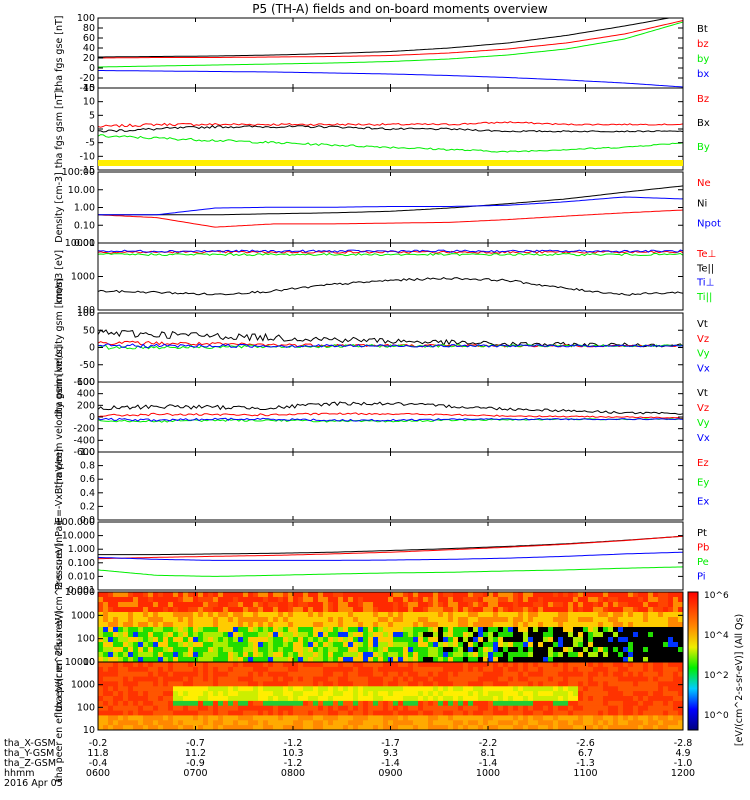  What do you see at coordinates (390, 206) in the screenshot?
I see `series-group` at bounding box center [390, 206].